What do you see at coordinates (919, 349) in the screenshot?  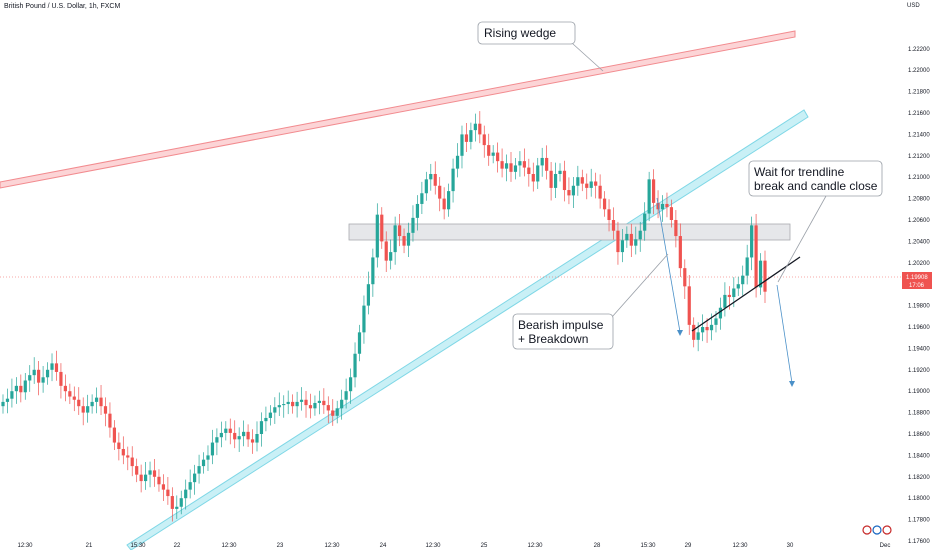 I see `price-tick-label: 1.19400` at bounding box center [919, 349].